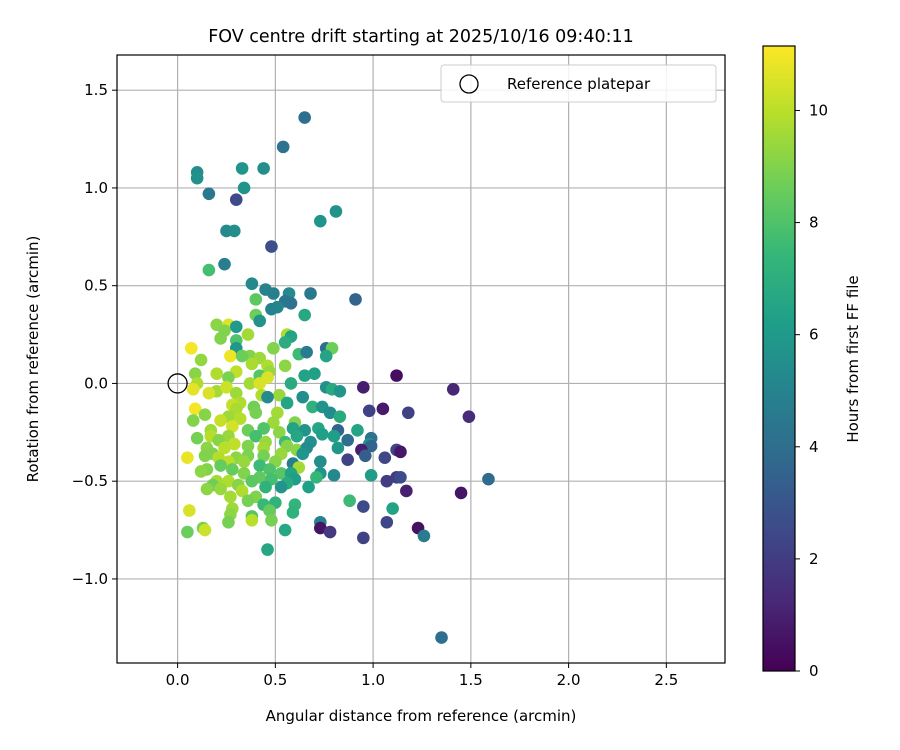  Describe the element at coordinates (96, 286) in the screenshot. I see `y-tick-label: 0.5` at that location.